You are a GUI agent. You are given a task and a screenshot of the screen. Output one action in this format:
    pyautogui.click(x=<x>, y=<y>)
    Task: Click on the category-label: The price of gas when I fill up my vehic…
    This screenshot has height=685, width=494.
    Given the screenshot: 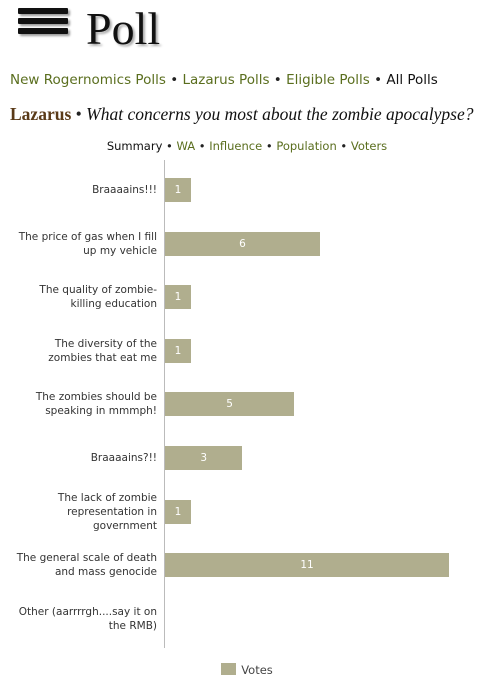 What is the action you would take?
    pyautogui.click(x=87, y=243)
    